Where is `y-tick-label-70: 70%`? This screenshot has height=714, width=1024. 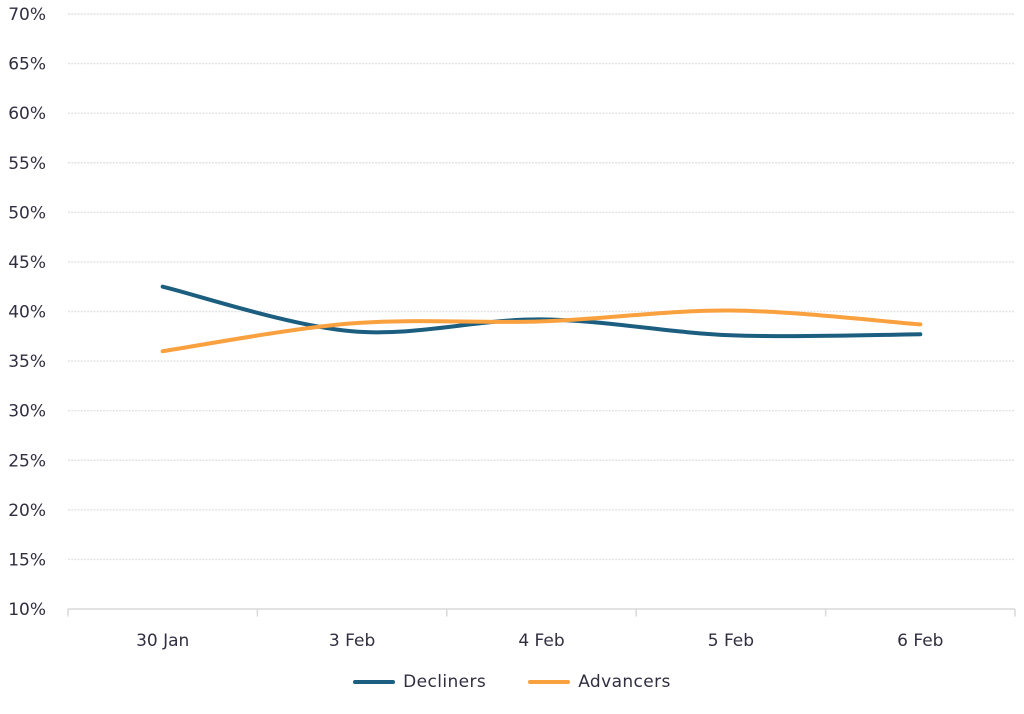 y-tick-label-70: 70% is located at coordinates (27, 15).